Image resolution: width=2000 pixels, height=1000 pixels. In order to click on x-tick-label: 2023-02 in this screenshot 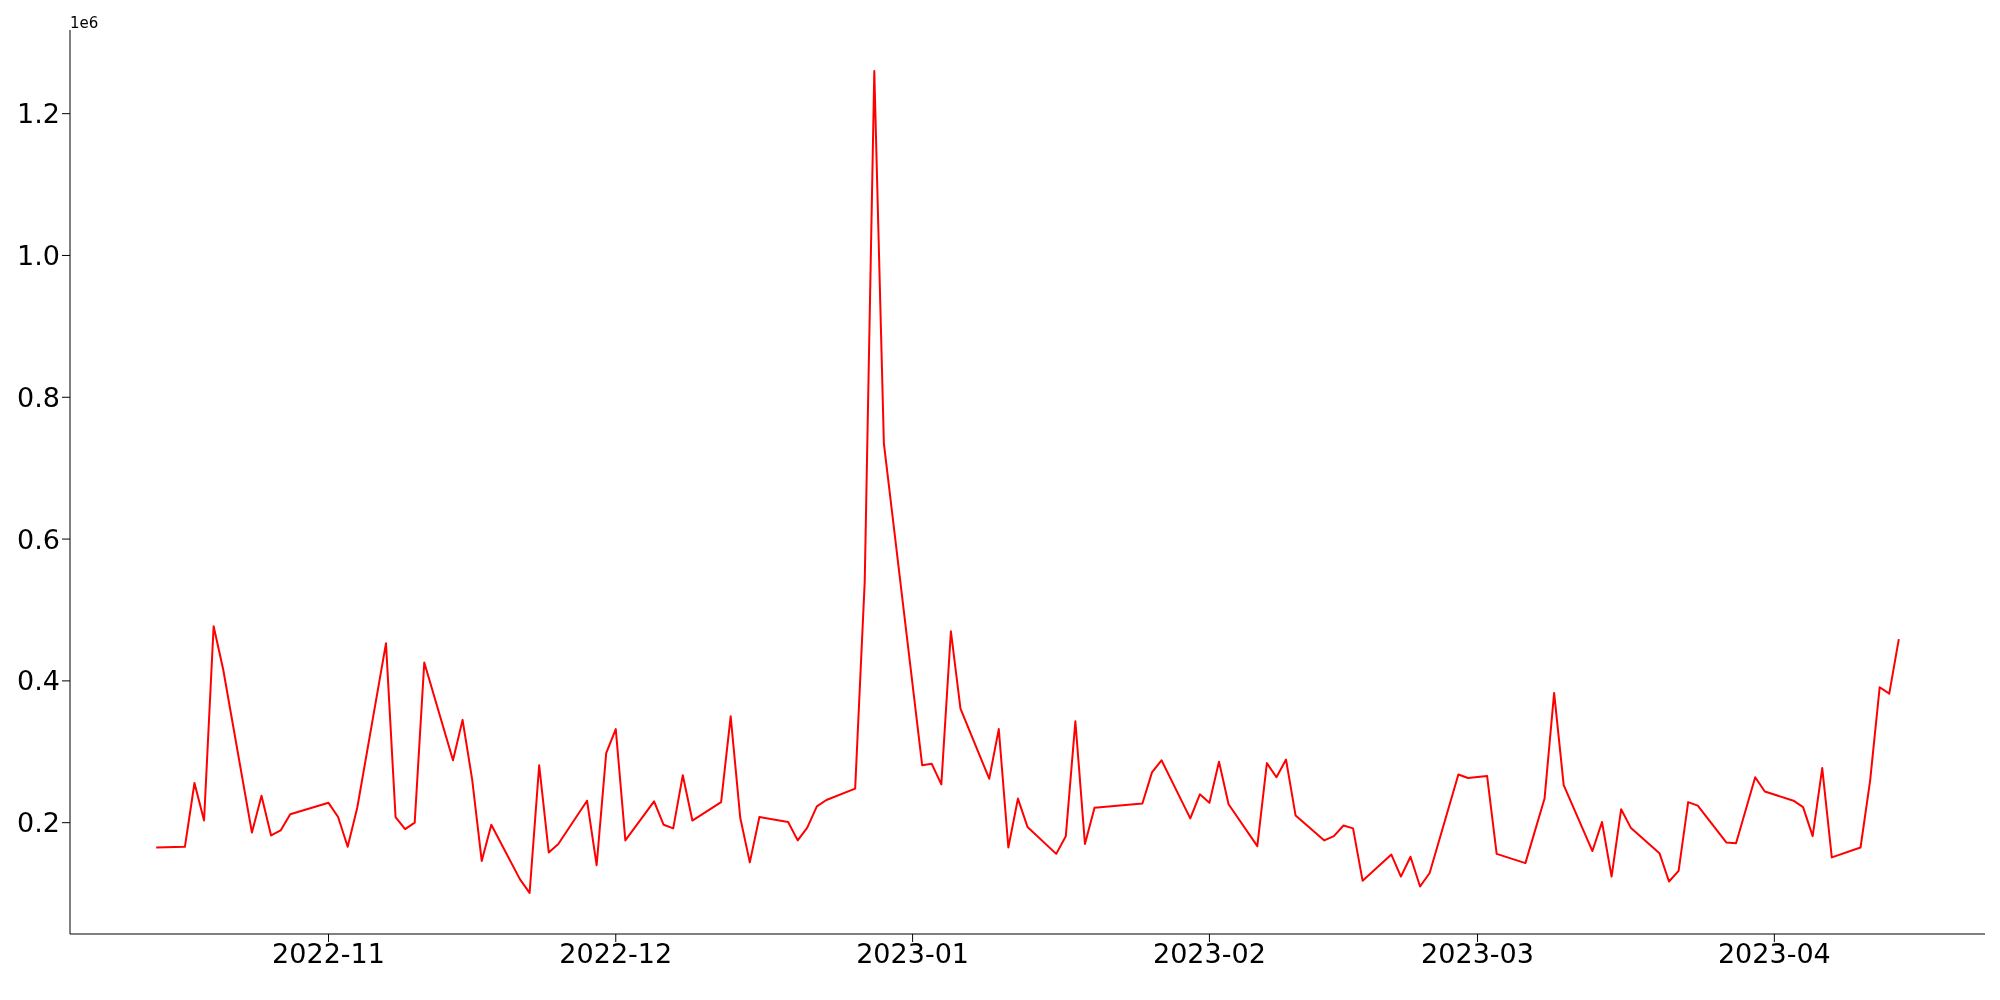, I will do `click(1209, 954)`.